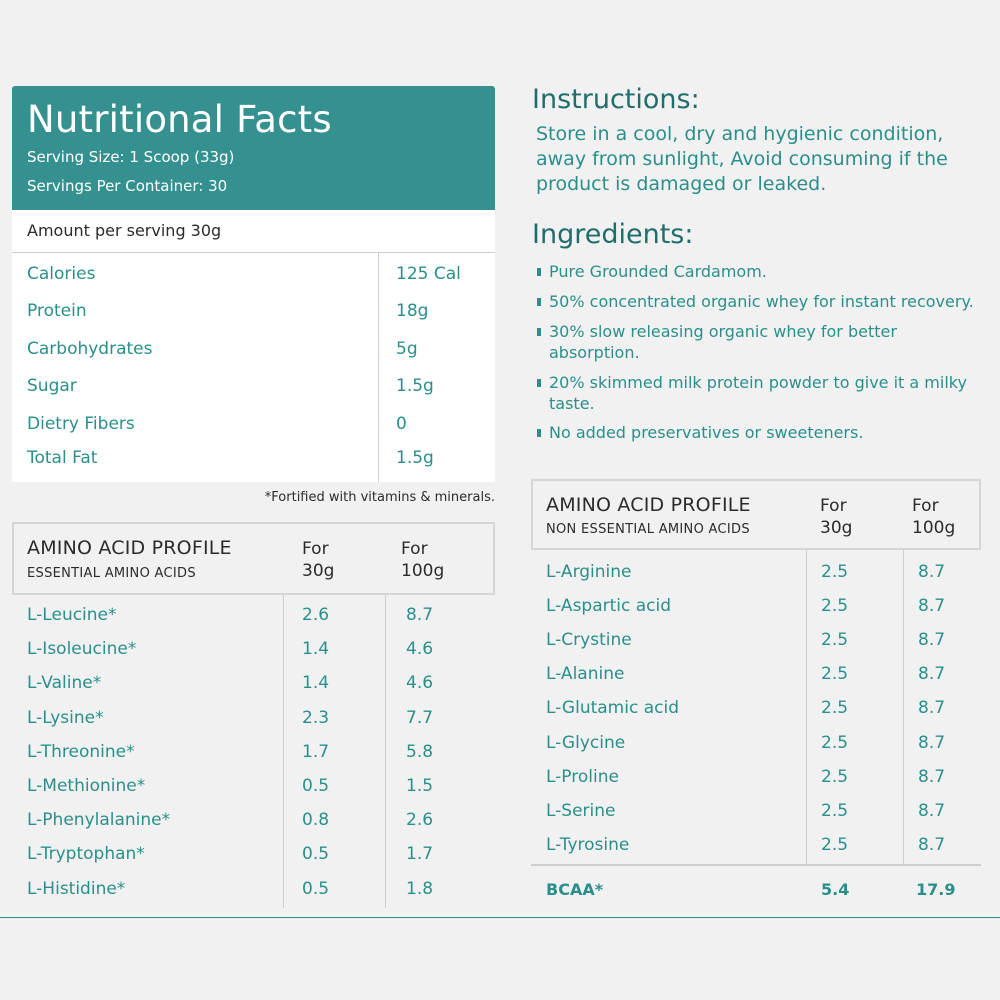  What do you see at coordinates (86, 854) in the screenshot?
I see `amino-name: L-Tryptophan*` at bounding box center [86, 854].